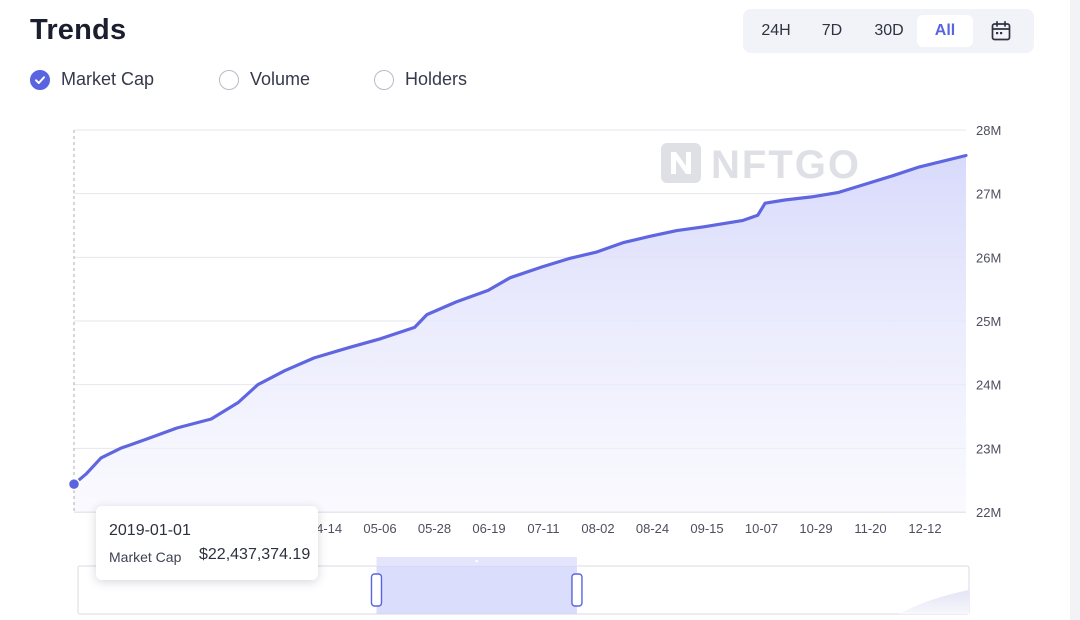  What do you see at coordinates (988, 194) in the screenshot?
I see `y-tick-label: 27M` at bounding box center [988, 194].